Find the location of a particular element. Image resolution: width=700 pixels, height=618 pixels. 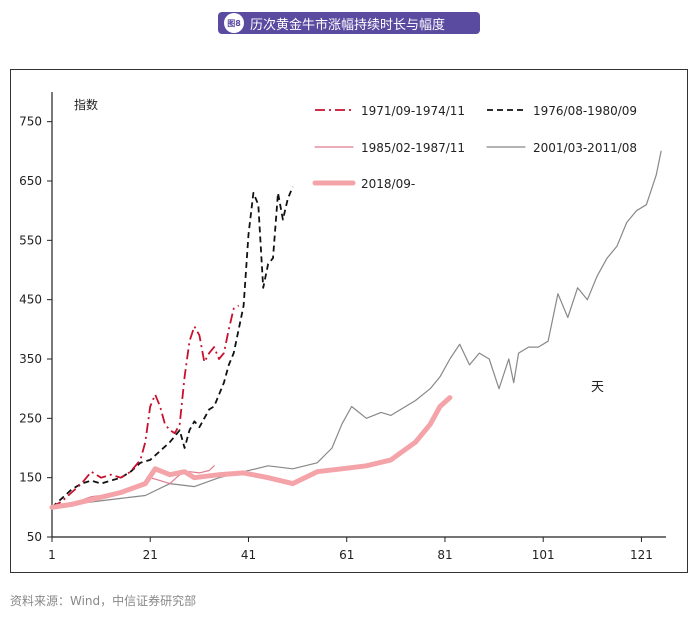

legend-label: 1985/02-1987/11 is located at coordinates (413, 148).